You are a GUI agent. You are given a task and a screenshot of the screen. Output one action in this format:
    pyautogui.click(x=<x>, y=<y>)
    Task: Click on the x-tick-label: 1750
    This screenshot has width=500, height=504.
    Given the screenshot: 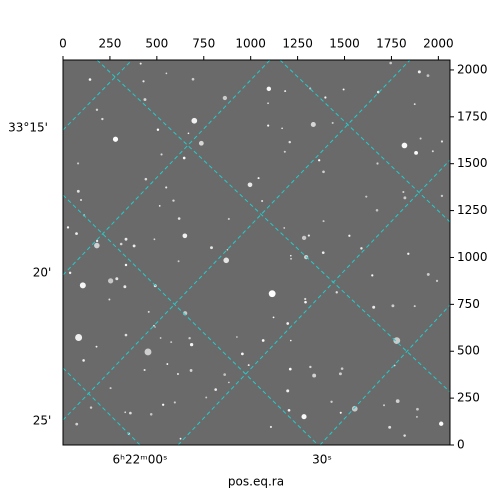 What is the action you would take?
    pyautogui.click(x=391, y=44)
    